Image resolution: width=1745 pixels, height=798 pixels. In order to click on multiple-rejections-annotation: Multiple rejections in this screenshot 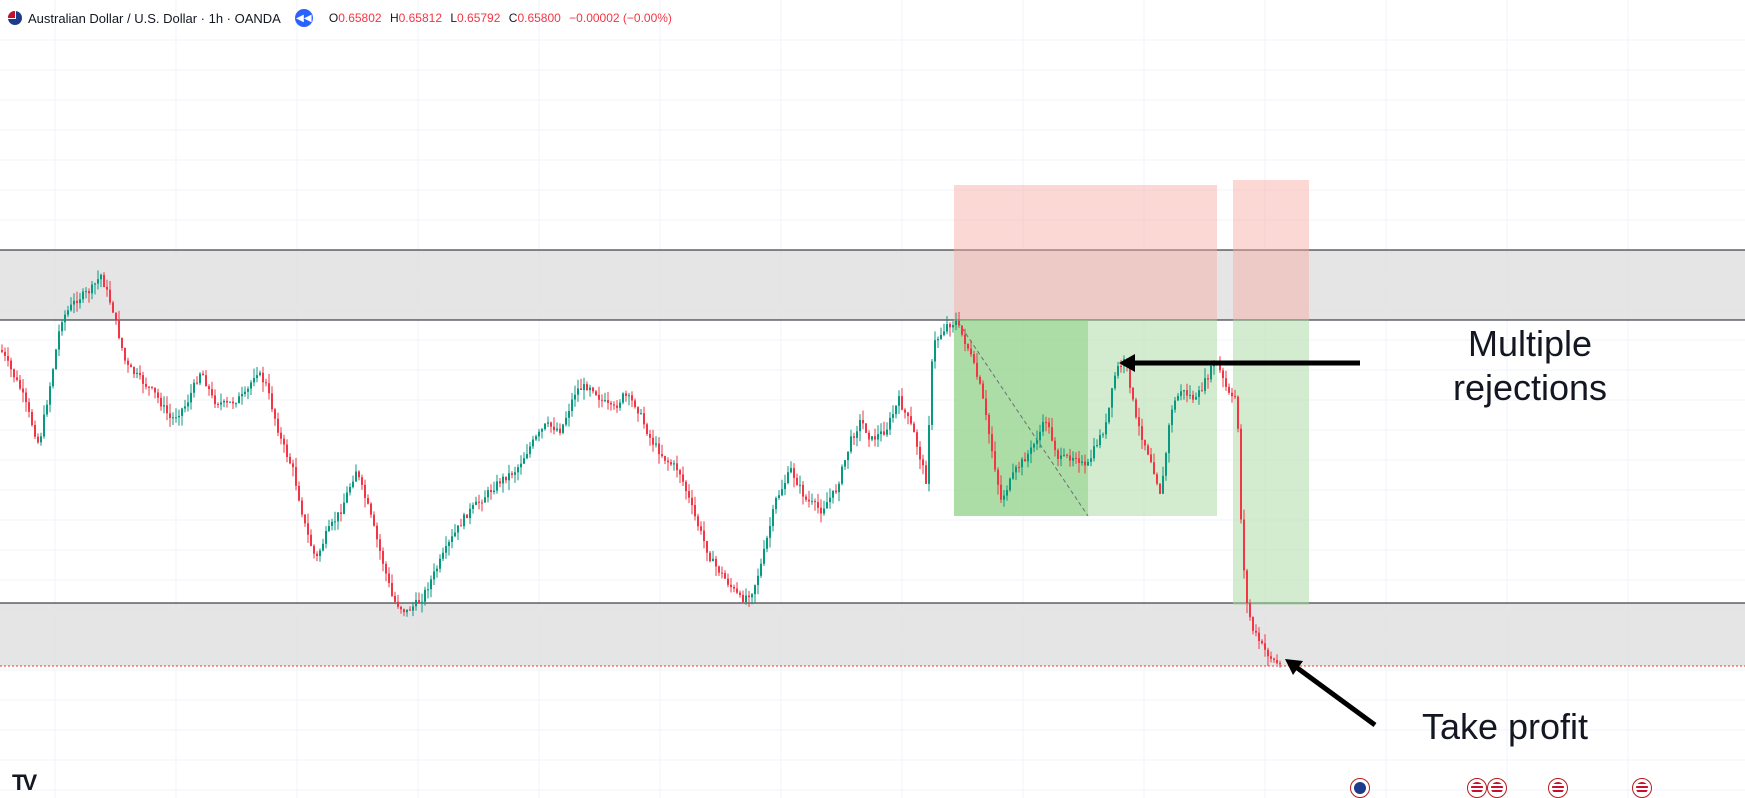, I will do `click(1530, 366)`.